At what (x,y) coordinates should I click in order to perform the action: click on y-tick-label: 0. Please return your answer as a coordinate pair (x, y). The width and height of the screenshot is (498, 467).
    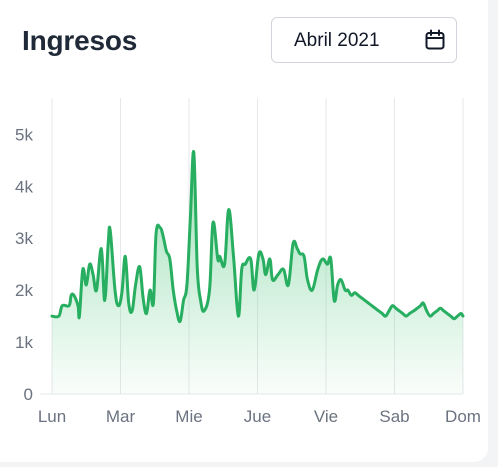
    Looking at the image, I should click on (28, 394).